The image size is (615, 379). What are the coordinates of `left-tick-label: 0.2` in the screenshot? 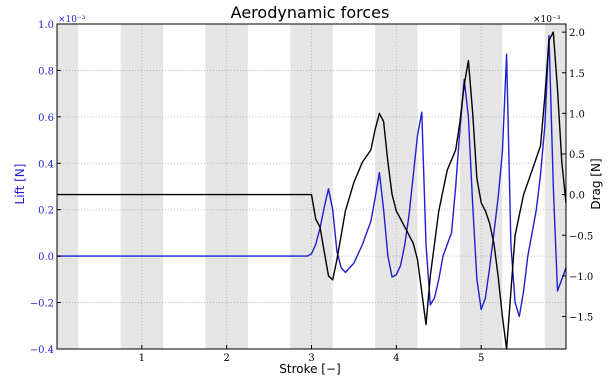 It's located at (46, 211).